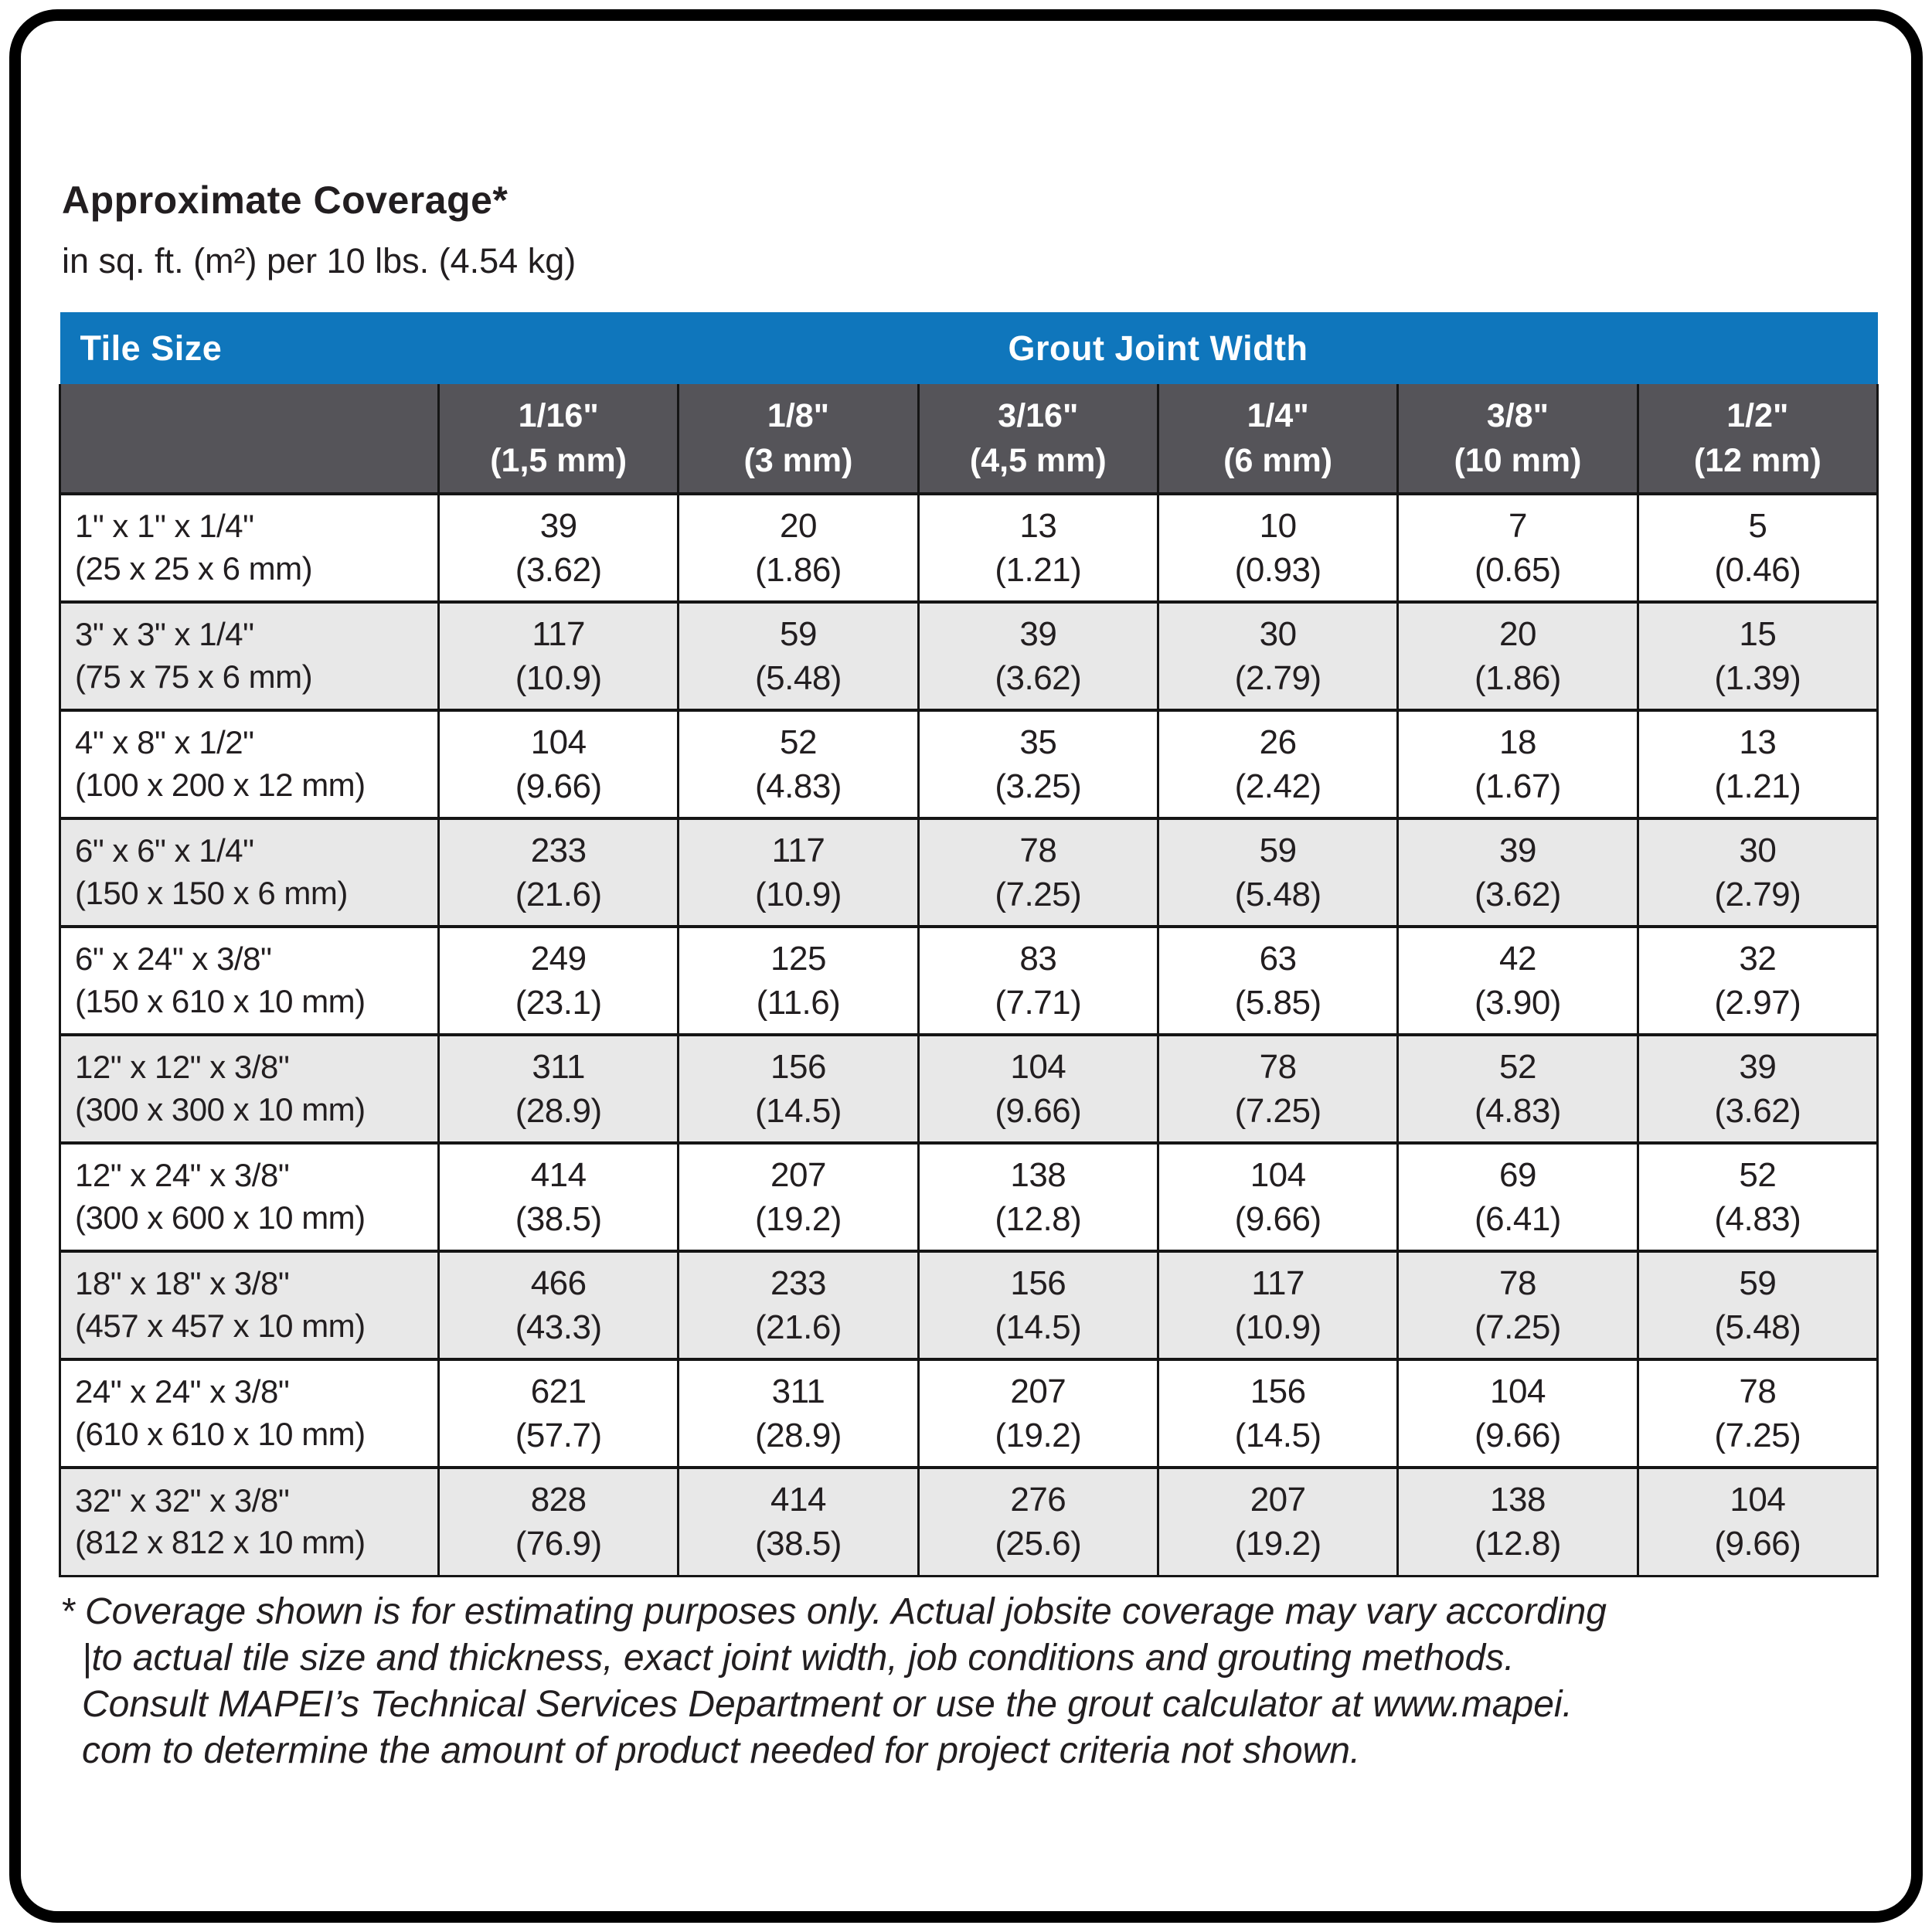 This screenshot has width=1932, height=1932. I want to click on coverage-sqft: 233, so click(558, 850).